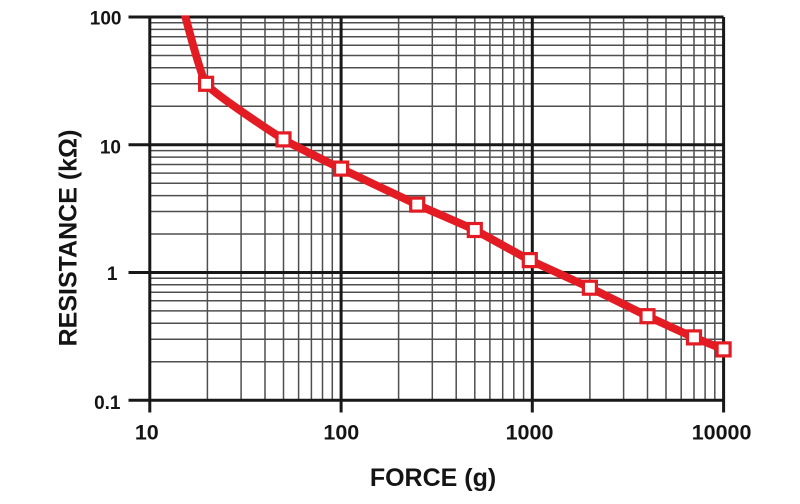  What do you see at coordinates (107, 403) in the screenshot?
I see `svg-text: 0.1` at bounding box center [107, 403].